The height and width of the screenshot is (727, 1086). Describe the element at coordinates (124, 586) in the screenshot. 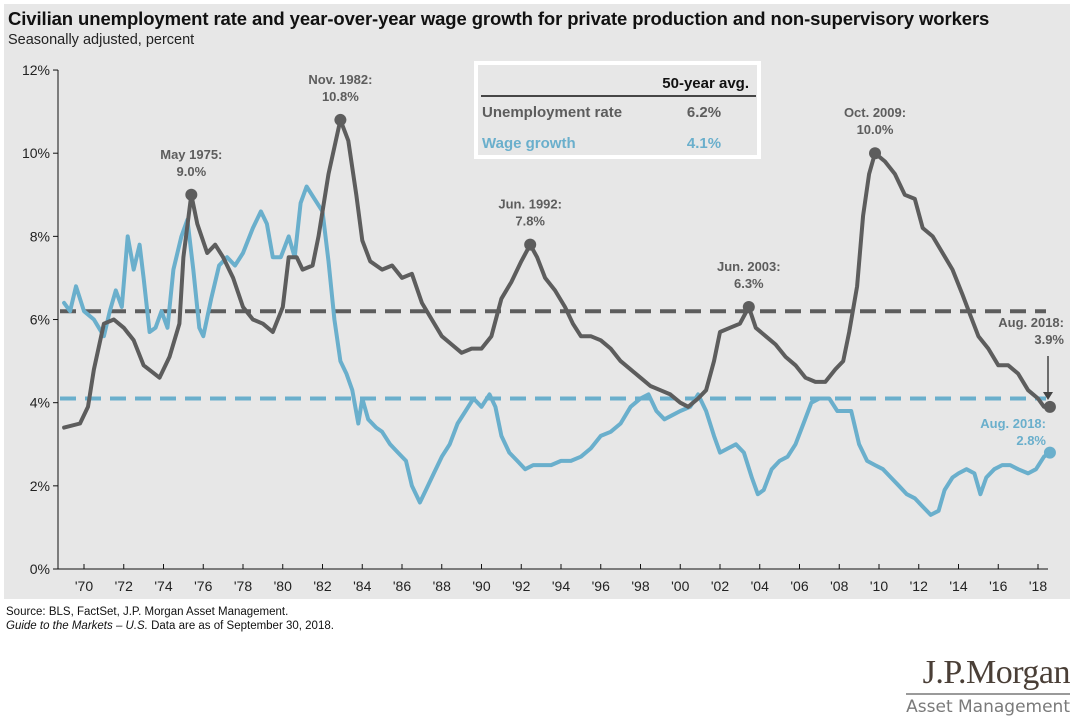

I see `x-tick-label: '72` at that location.